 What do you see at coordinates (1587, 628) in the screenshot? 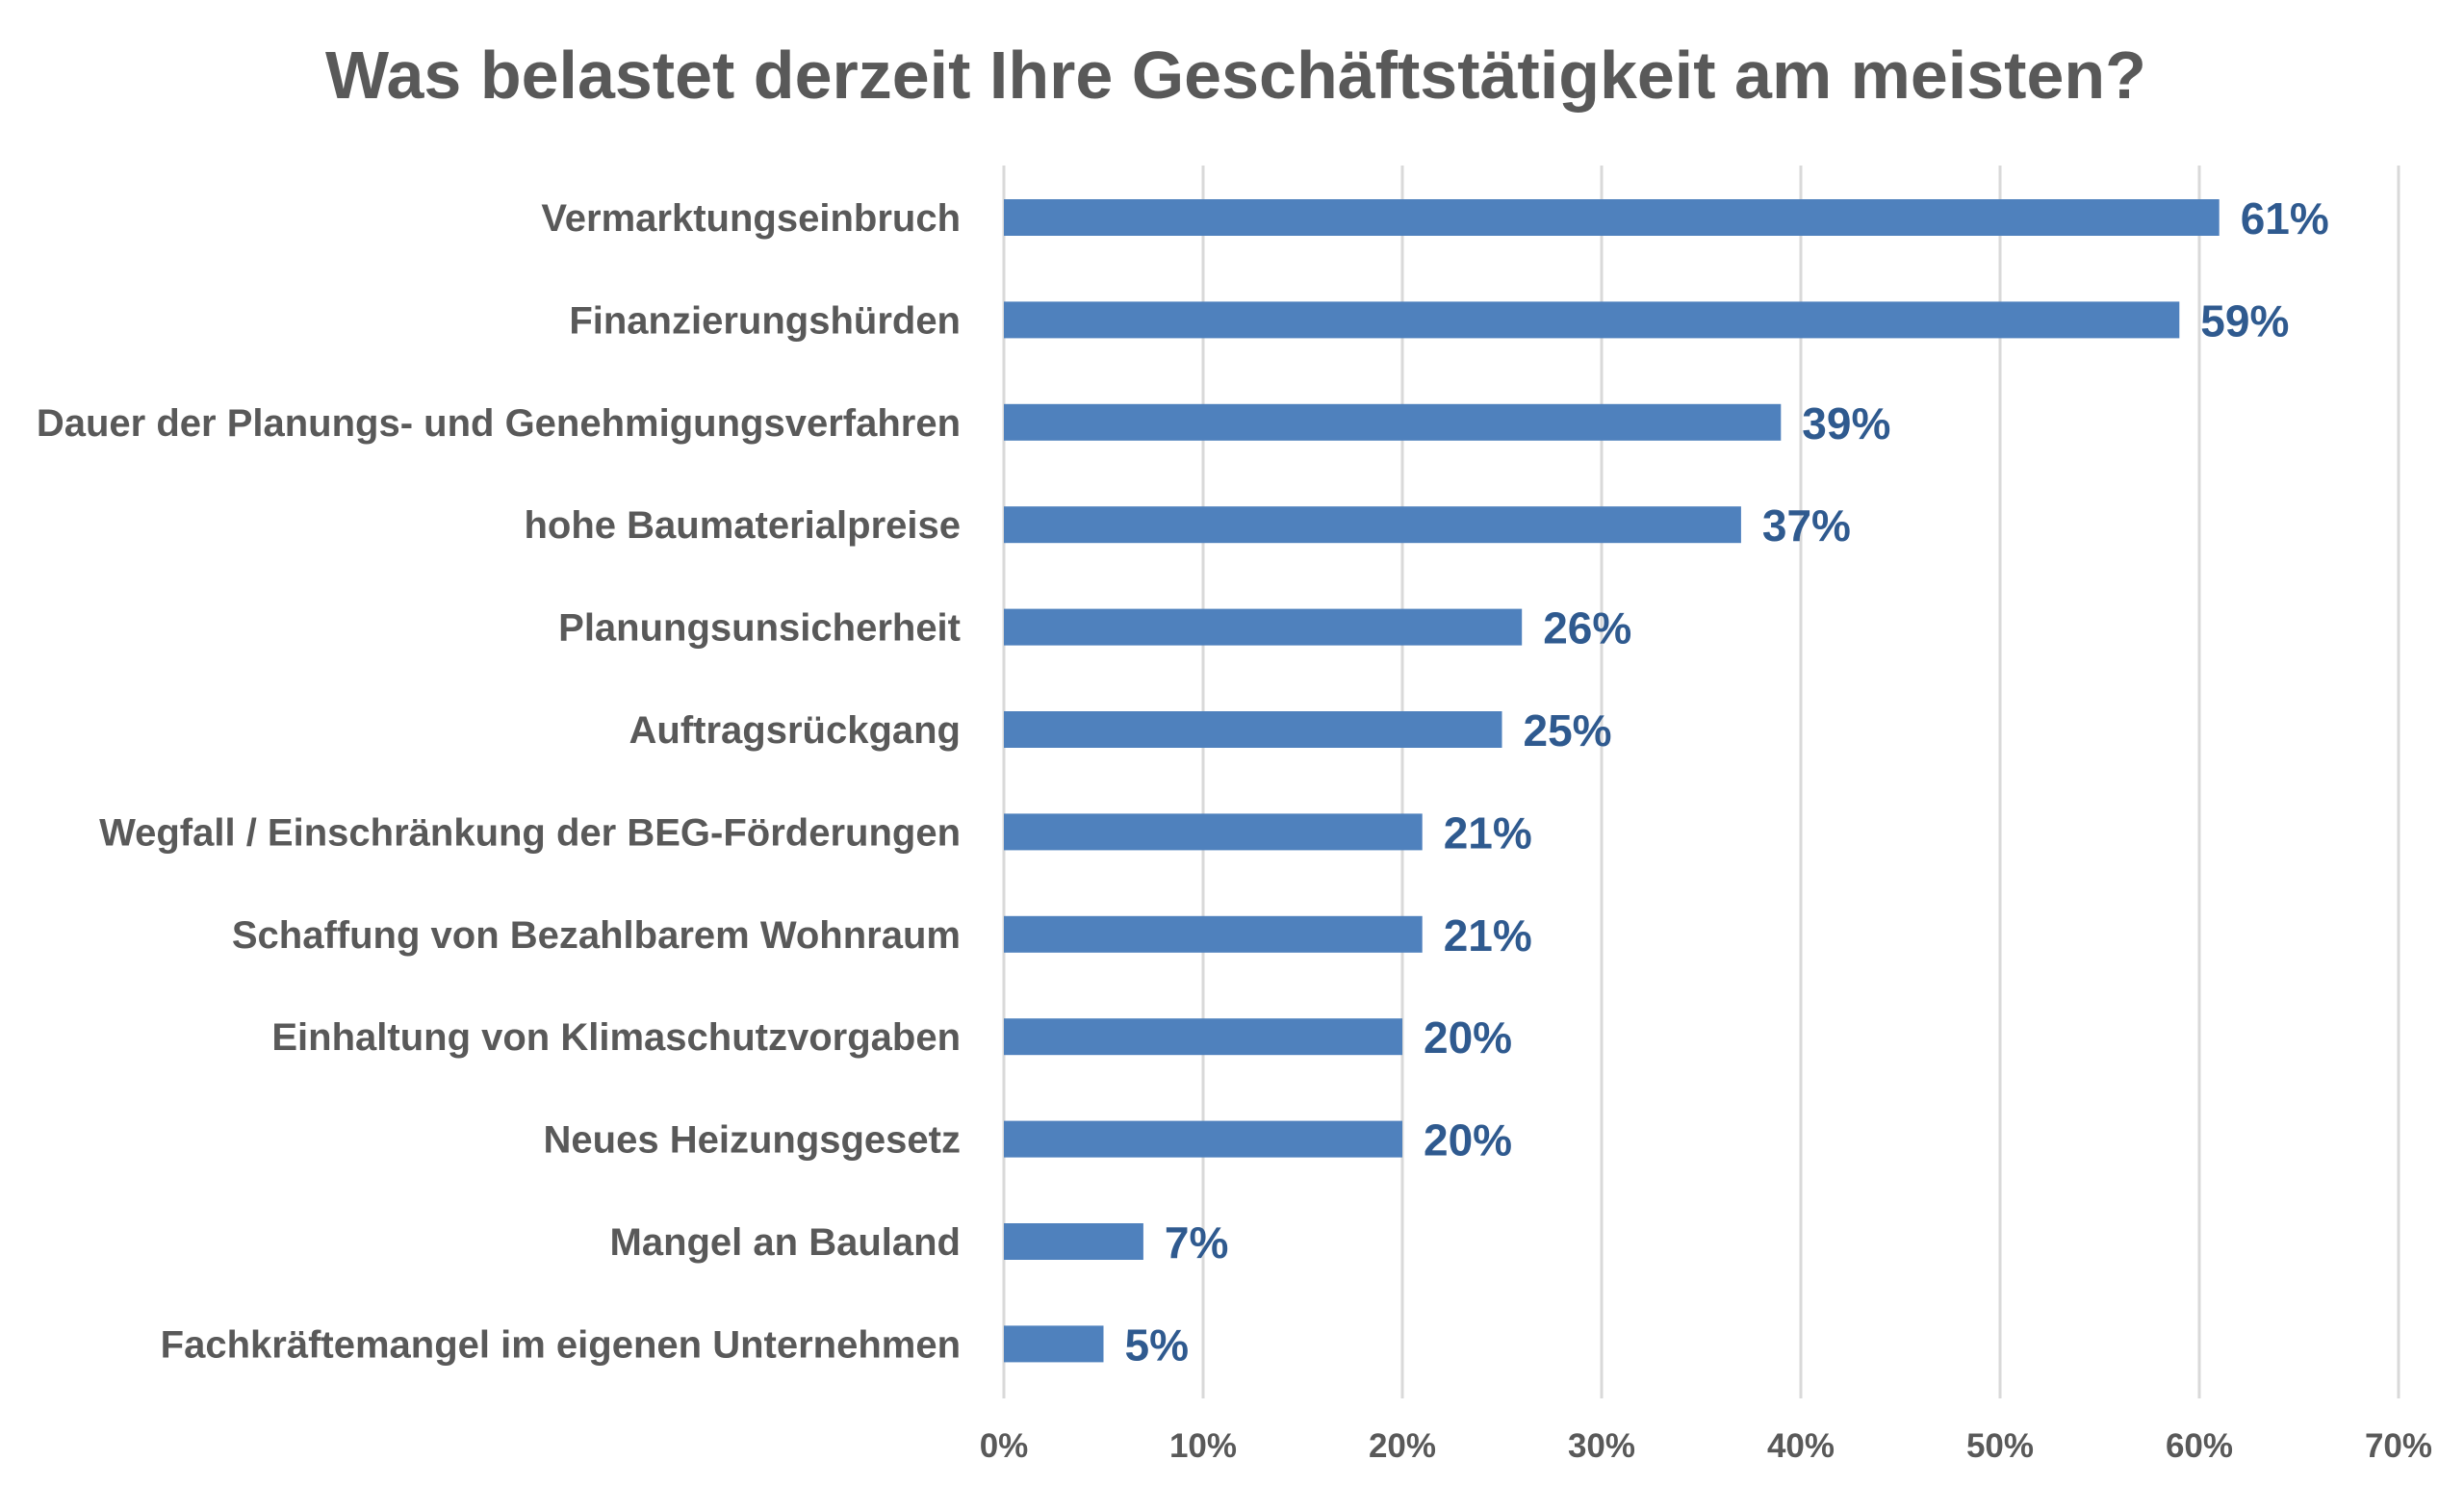
I see `data-label: 26%` at bounding box center [1587, 628].